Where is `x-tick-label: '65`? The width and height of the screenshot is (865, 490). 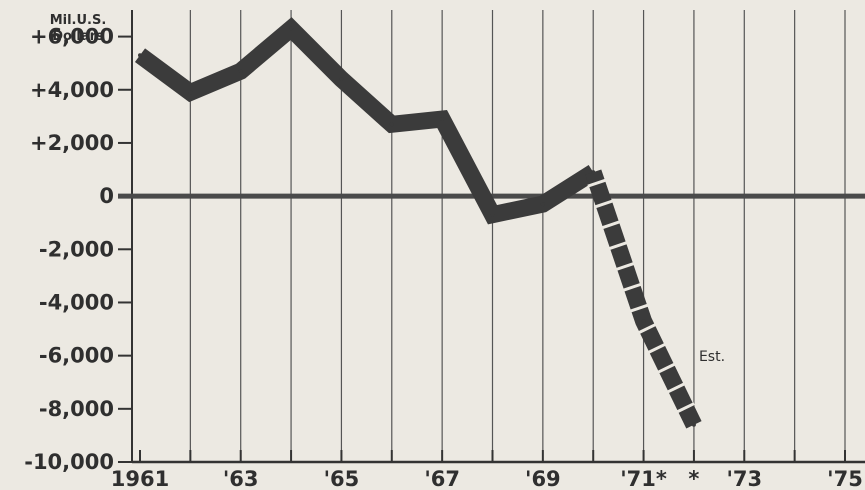 x-tick-label: '65 is located at coordinates (342, 478).